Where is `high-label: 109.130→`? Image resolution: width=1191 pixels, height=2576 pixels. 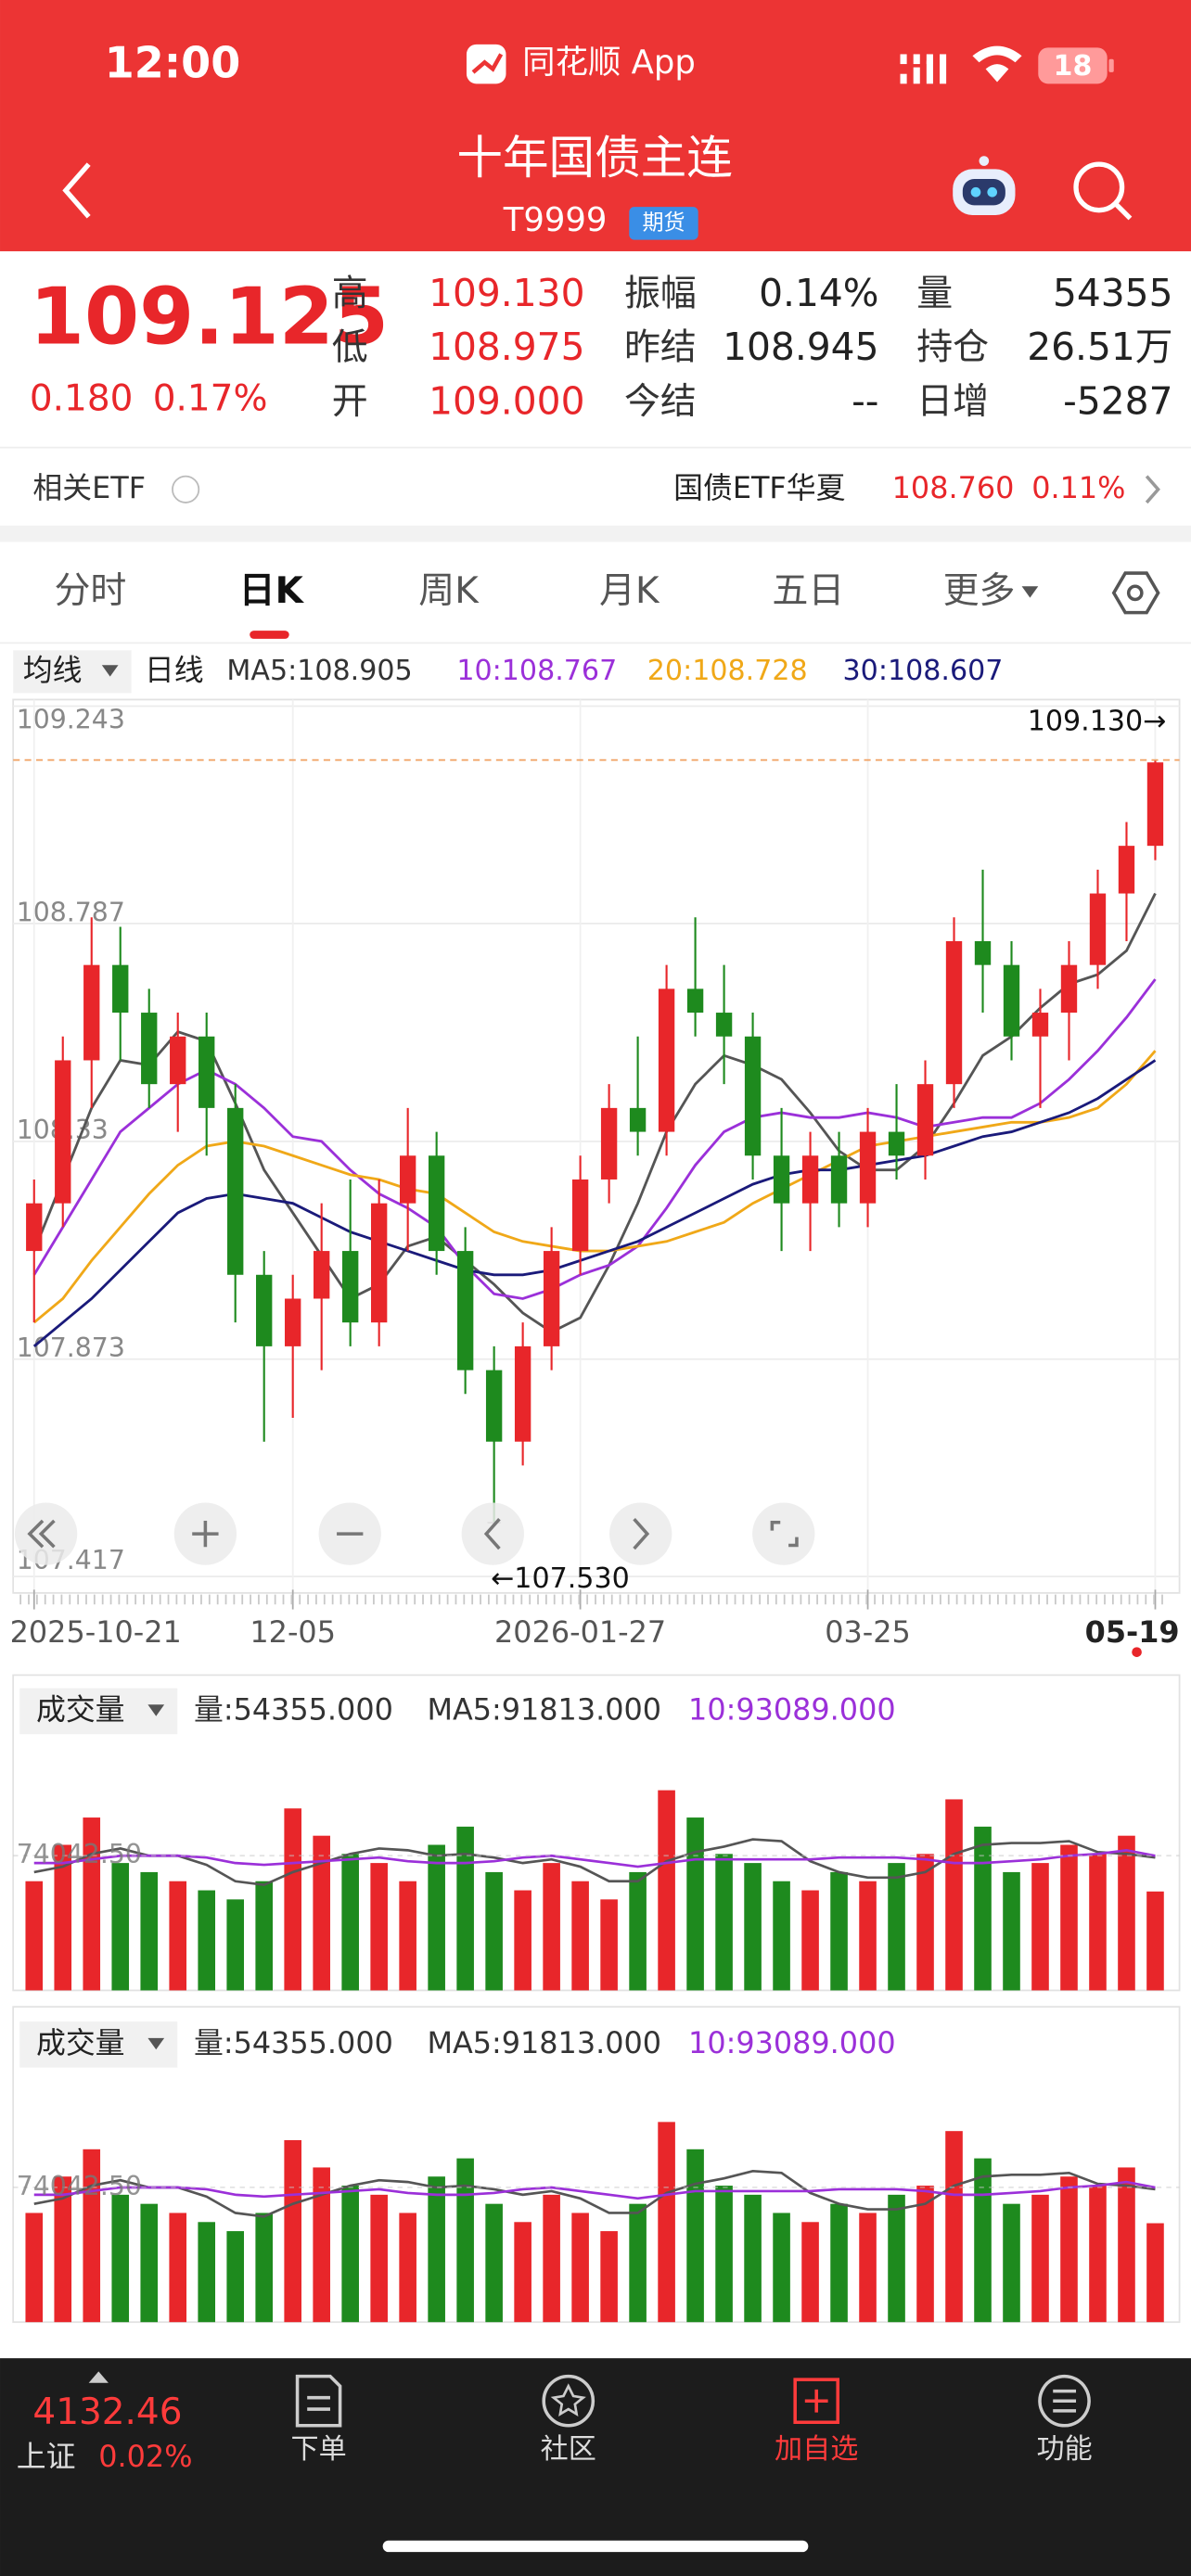
high-label: 109.130→ is located at coordinates (1097, 722).